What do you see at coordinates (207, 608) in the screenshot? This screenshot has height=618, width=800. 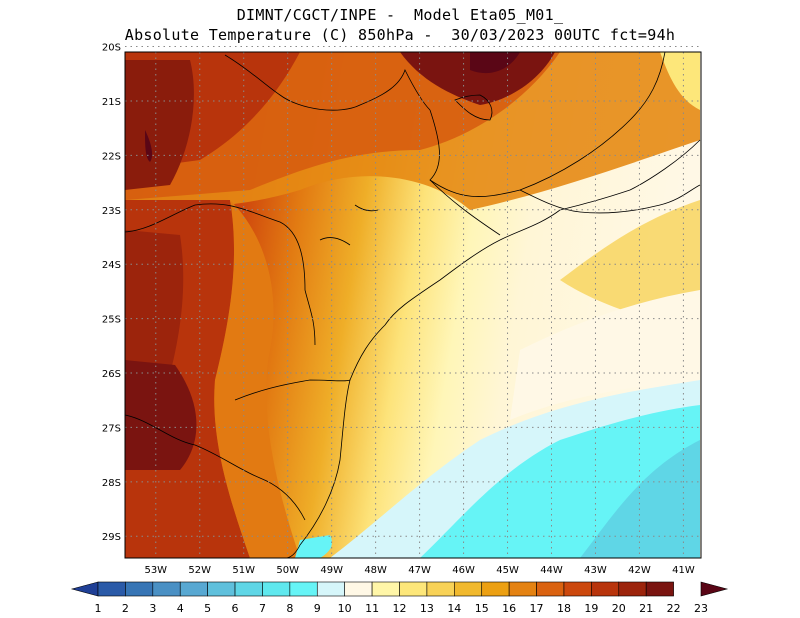 I see `colorbar-label: 5` at bounding box center [207, 608].